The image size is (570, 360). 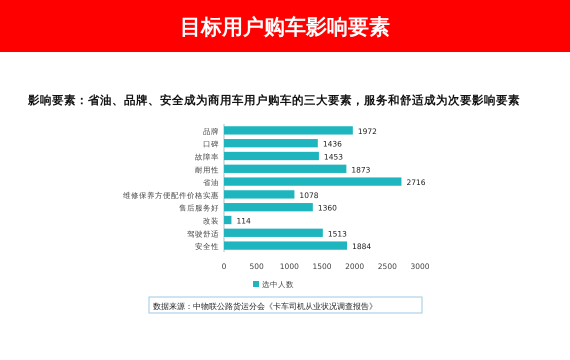 What do you see at coordinates (274, 100) in the screenshot?
I see `subtitle: 影响要素：省油、品牌、安全成为商用车用户购车的三大要素，服务和舒适成为次要影响要素` at bounding box center [274, 100].